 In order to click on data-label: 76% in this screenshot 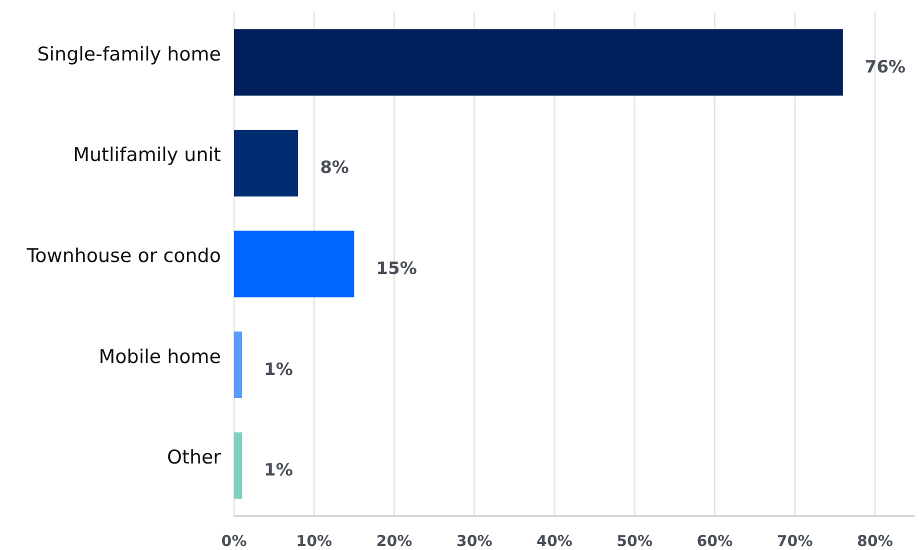, I will do `click(885, 67)`.